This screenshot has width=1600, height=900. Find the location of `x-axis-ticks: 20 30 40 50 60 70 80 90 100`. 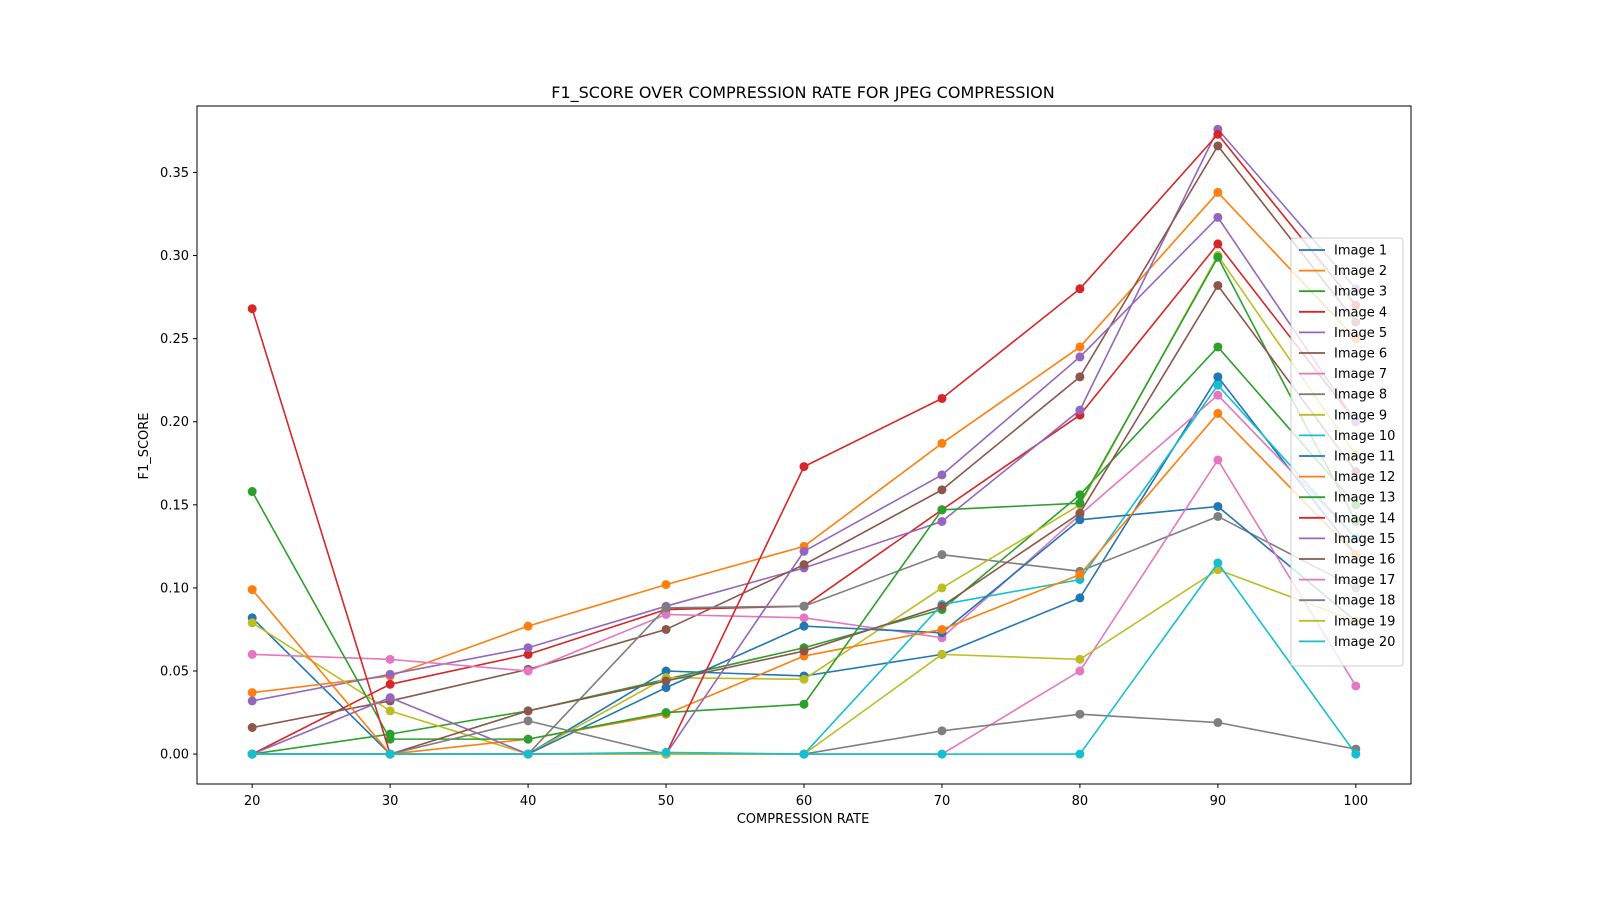

x-axis-ticks: 20 30 40 50 60 70 80 90 100 is located at coordinates (806, 796).